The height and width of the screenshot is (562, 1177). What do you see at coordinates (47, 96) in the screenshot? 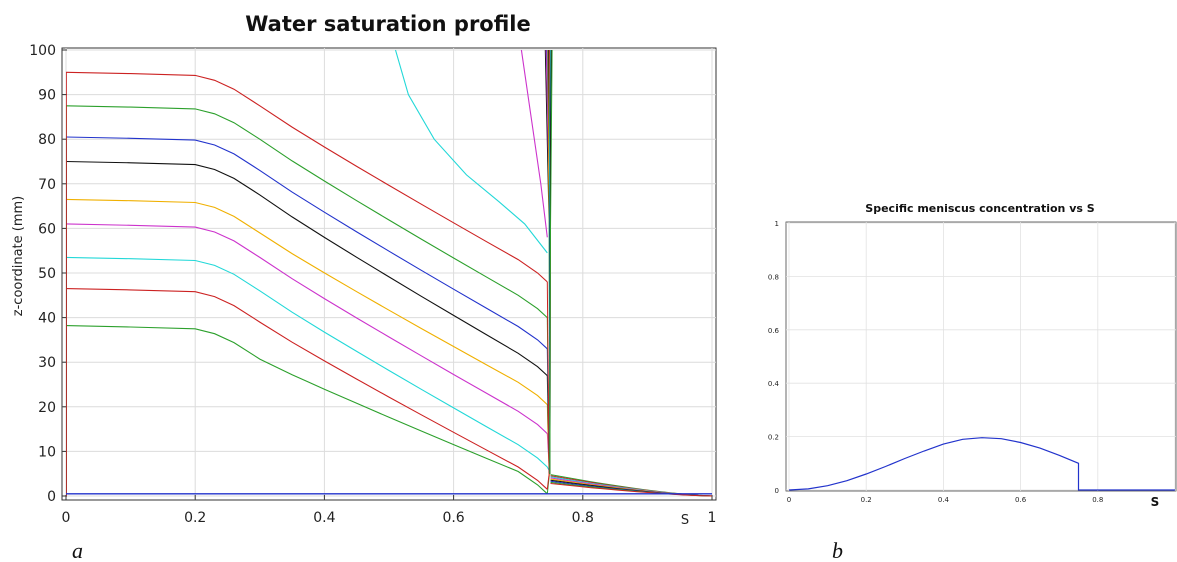
I see `y-tick-label: 90` at bounding box center [47, 96].